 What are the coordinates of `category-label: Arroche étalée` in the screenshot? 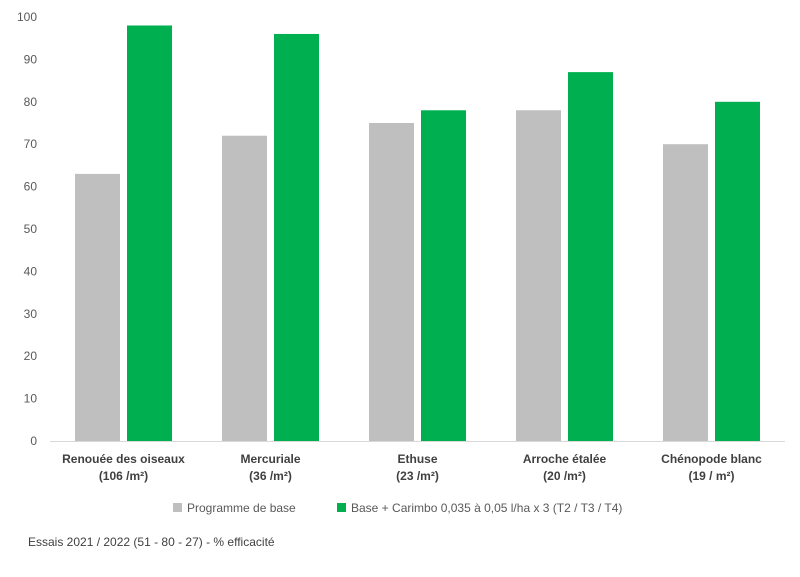 It's located at (565, 459).